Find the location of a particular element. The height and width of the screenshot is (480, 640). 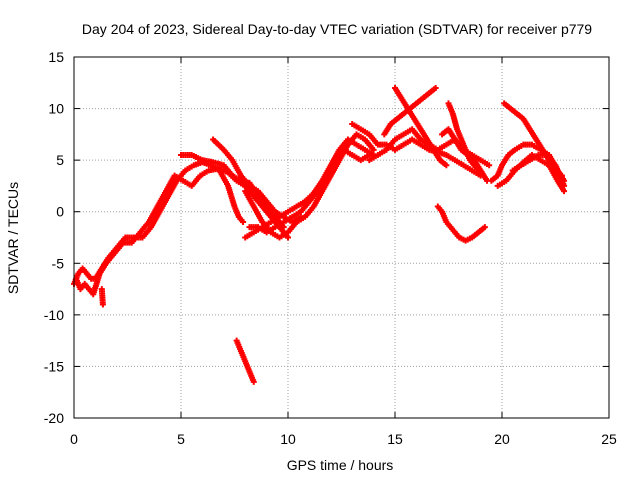

y-tick-label: -20 is located at coordinates (54, 418).